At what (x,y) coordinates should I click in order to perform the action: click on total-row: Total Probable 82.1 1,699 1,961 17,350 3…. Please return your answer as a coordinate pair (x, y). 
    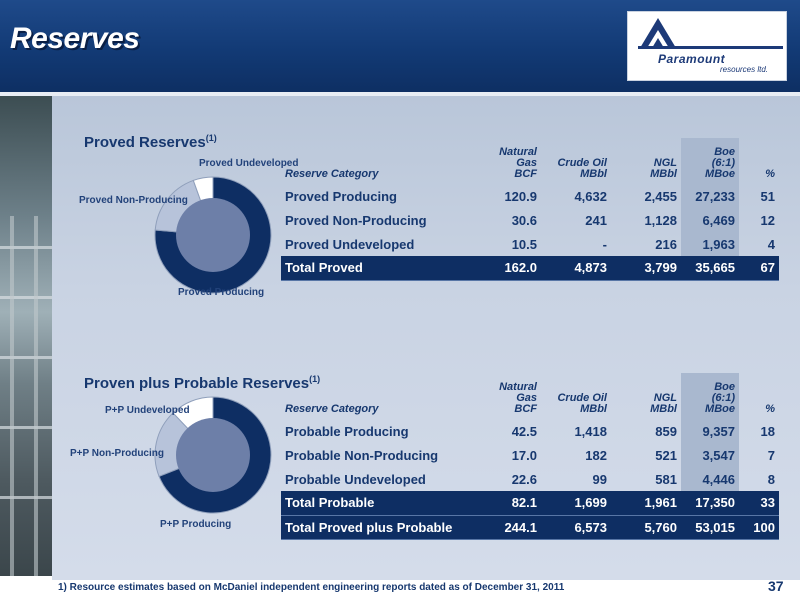
    Looking at the image, I should click on (530, 503).